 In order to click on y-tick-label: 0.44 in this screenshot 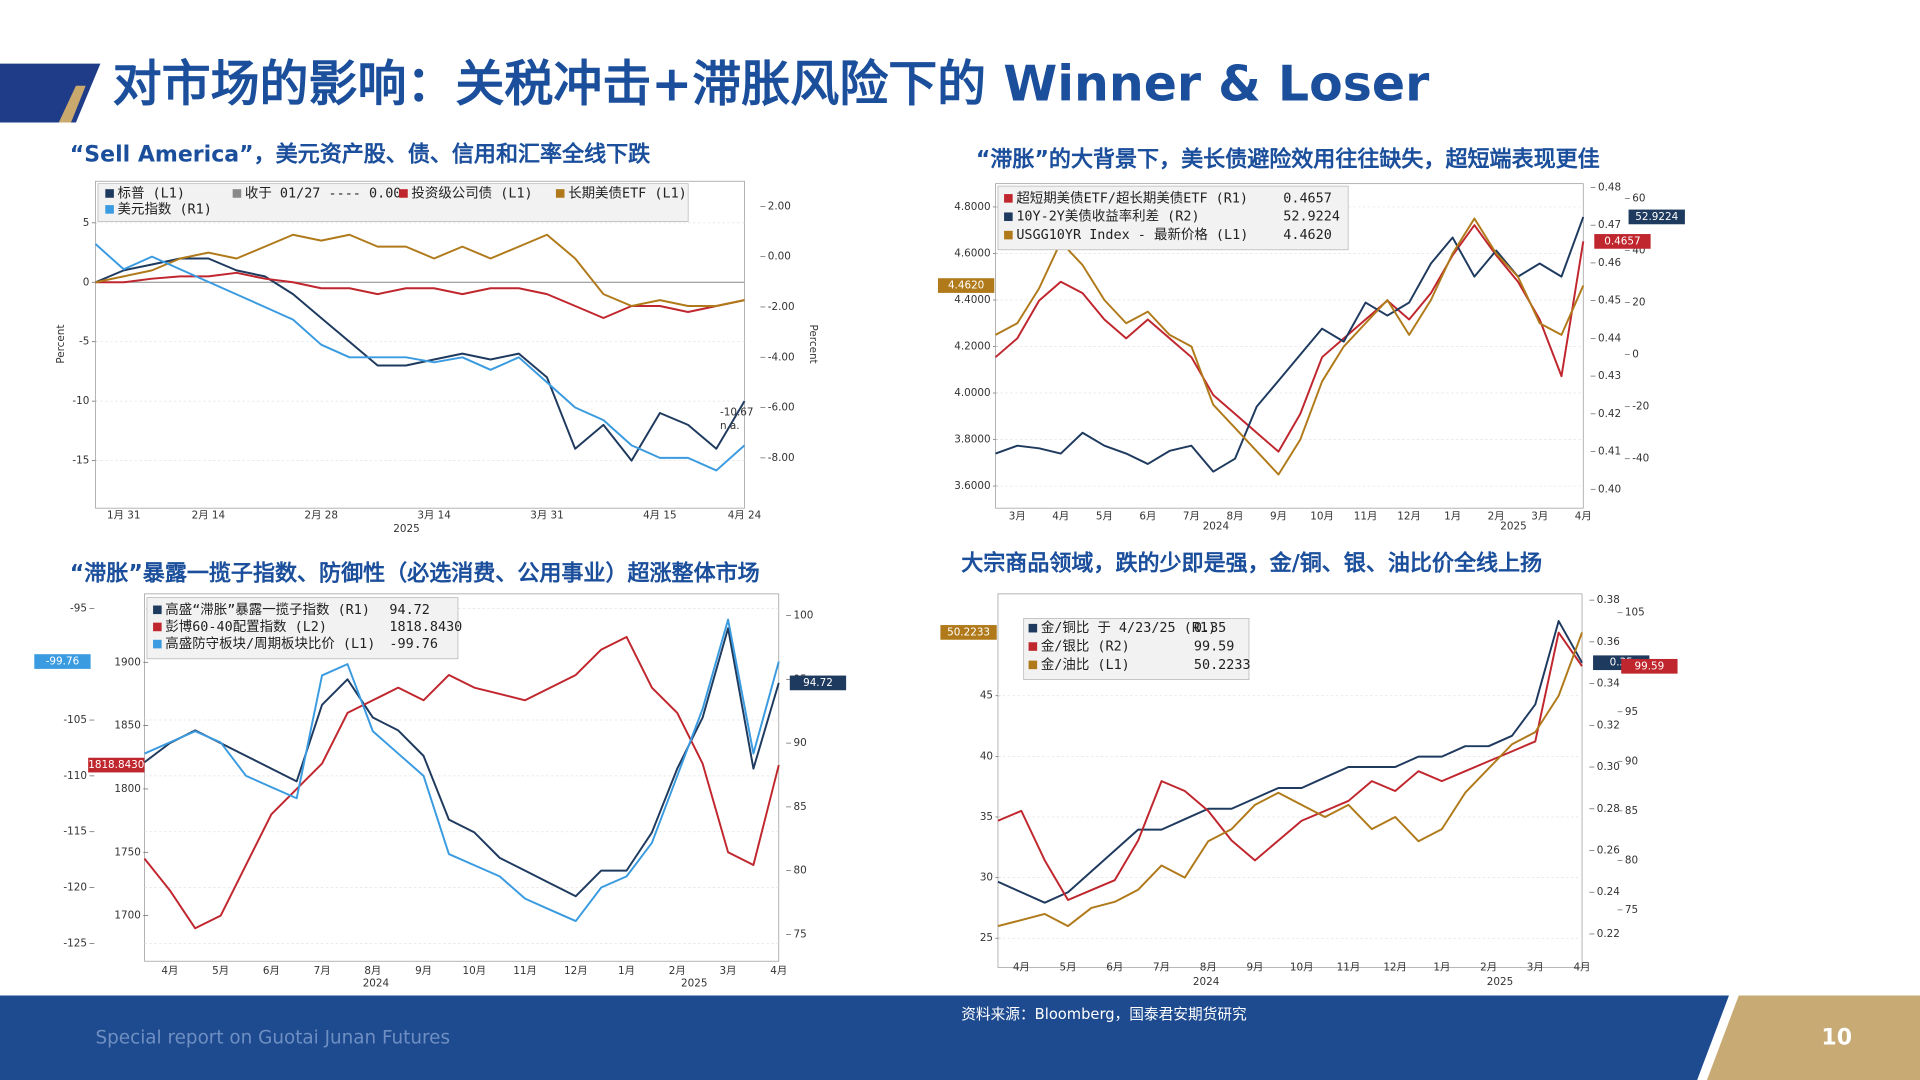, I will do `click(1610, 338)`.